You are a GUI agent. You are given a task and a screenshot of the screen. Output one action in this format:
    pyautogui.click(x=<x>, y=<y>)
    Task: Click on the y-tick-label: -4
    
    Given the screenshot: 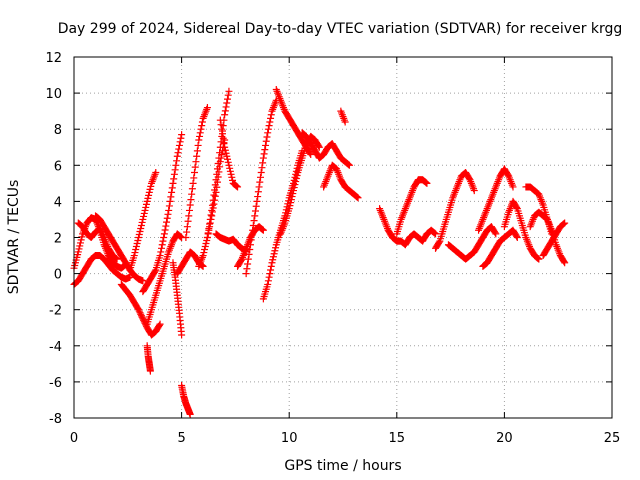 What is the action you would take?
    pyautogui.click(x=55, y=347)
    